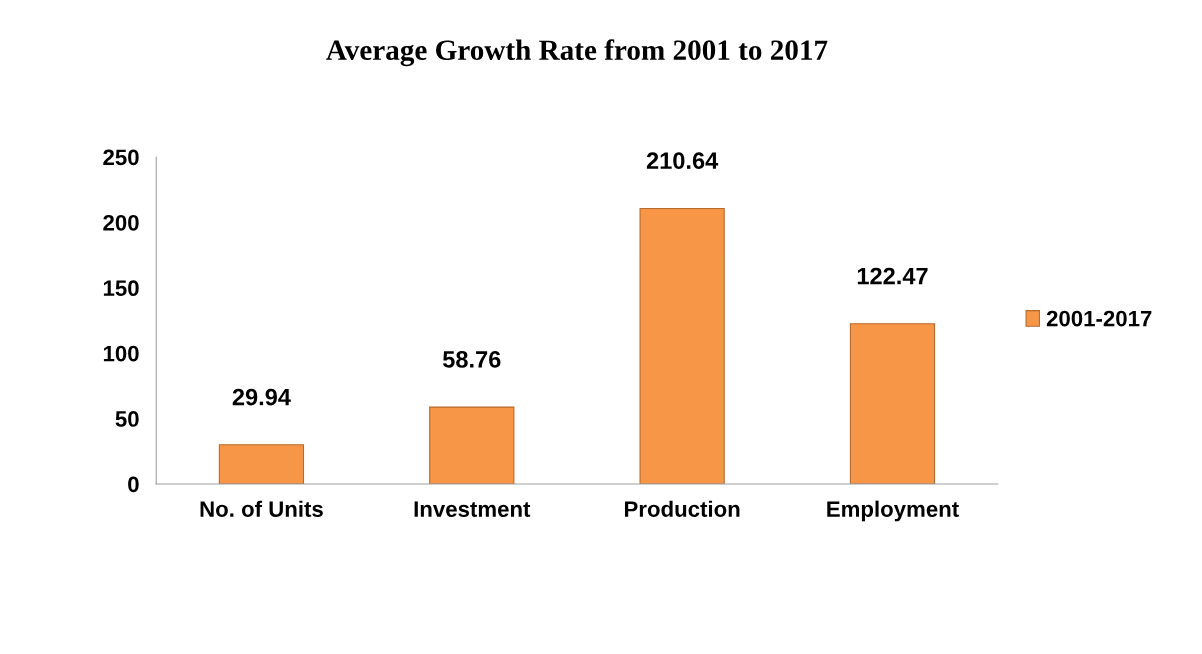 This screenshot has height=654, width=1202. I want to click on y-tick-label: 200, so click(121, 222).